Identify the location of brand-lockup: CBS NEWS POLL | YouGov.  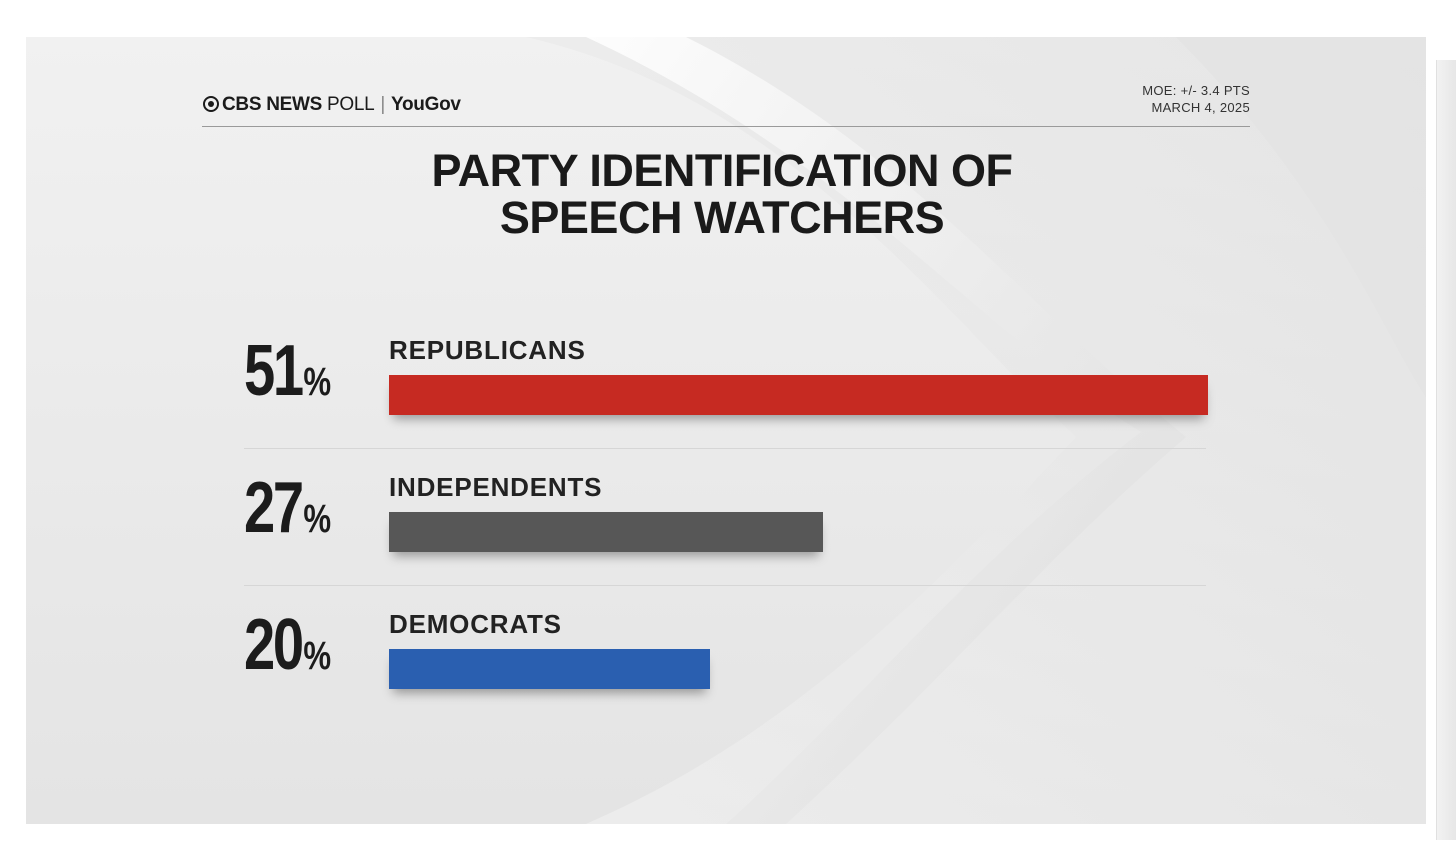
(332, 105).